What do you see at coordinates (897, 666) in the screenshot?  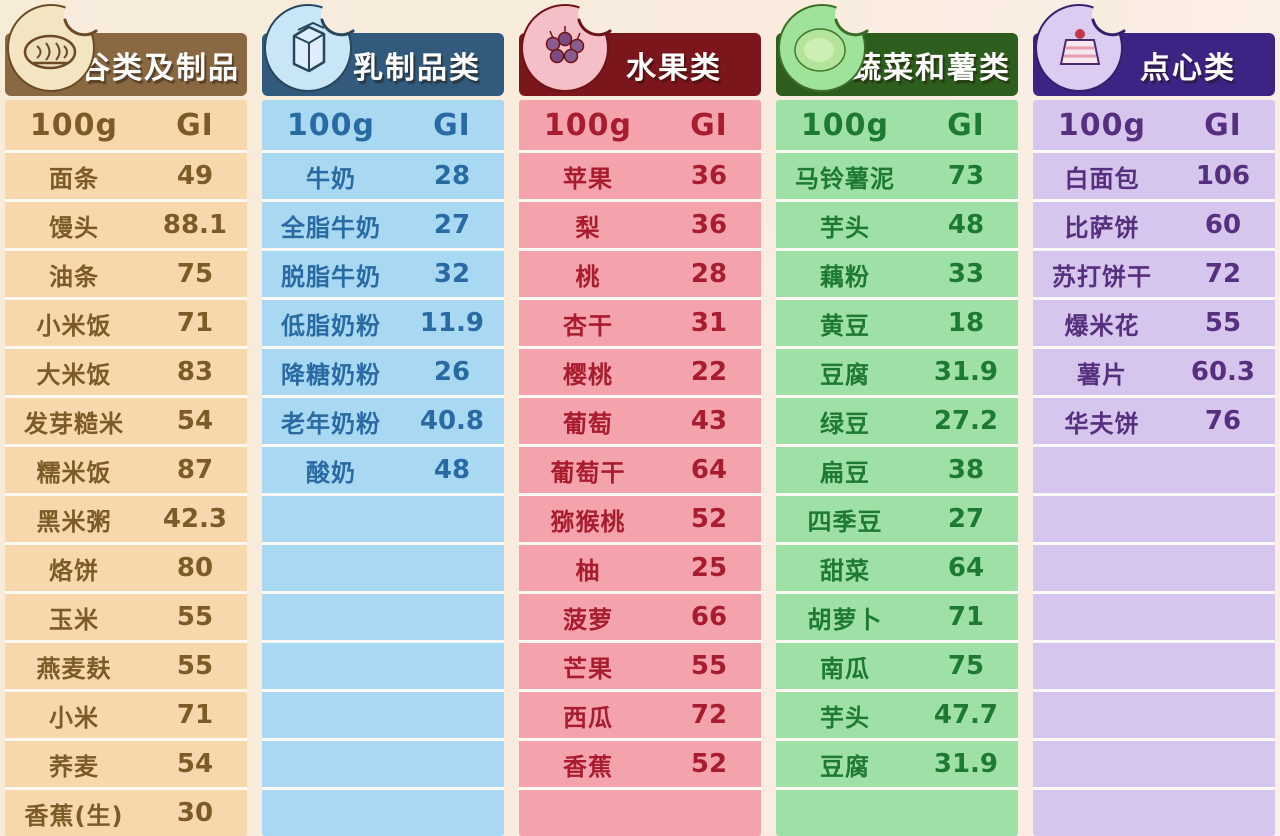 I see `table-row: 南瓜 75` at bounding box center [897, 666].